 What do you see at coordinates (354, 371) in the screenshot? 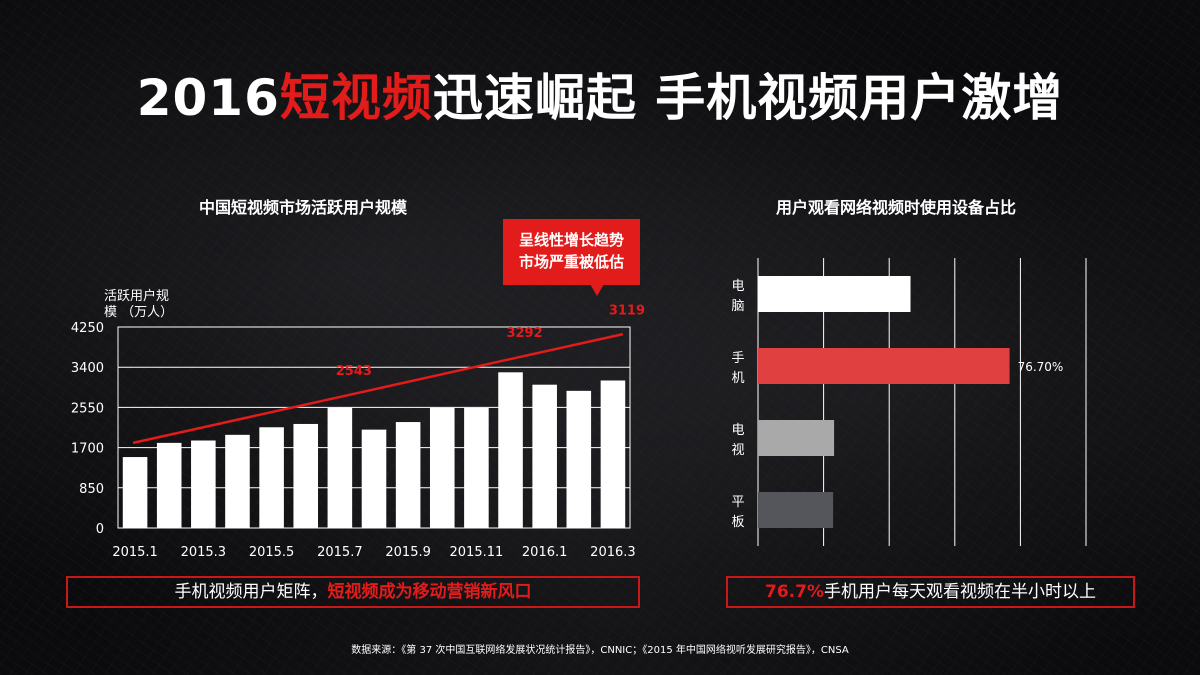
I see `data-label: 2543` at bounding box center [354, 371].